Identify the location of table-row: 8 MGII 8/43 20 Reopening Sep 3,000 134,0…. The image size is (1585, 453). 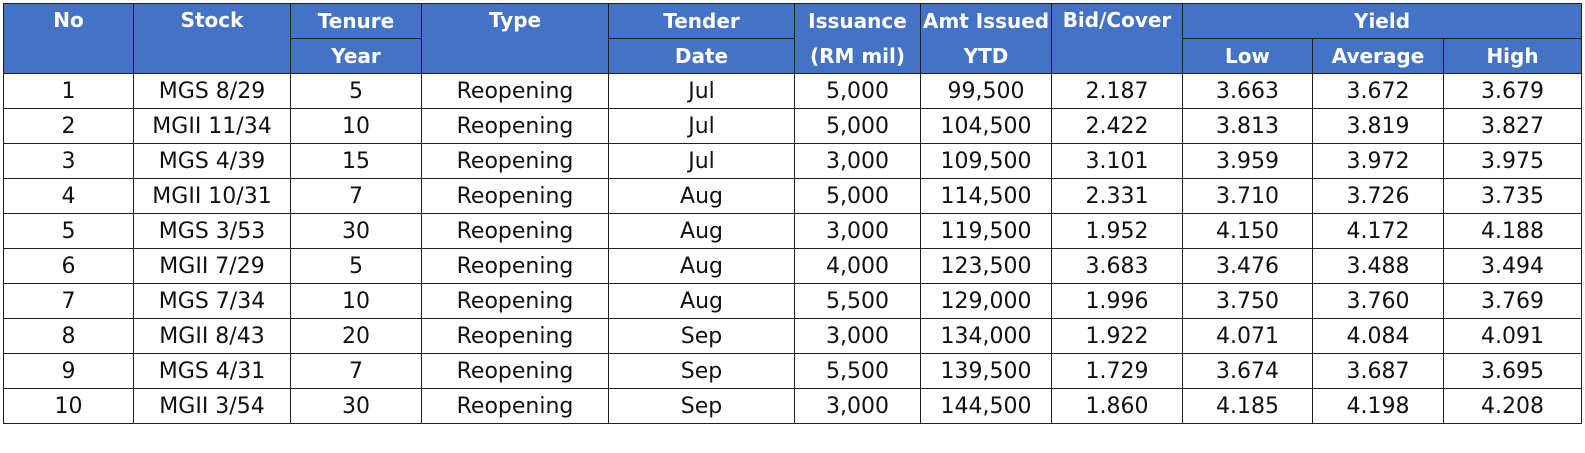
(793, 336).